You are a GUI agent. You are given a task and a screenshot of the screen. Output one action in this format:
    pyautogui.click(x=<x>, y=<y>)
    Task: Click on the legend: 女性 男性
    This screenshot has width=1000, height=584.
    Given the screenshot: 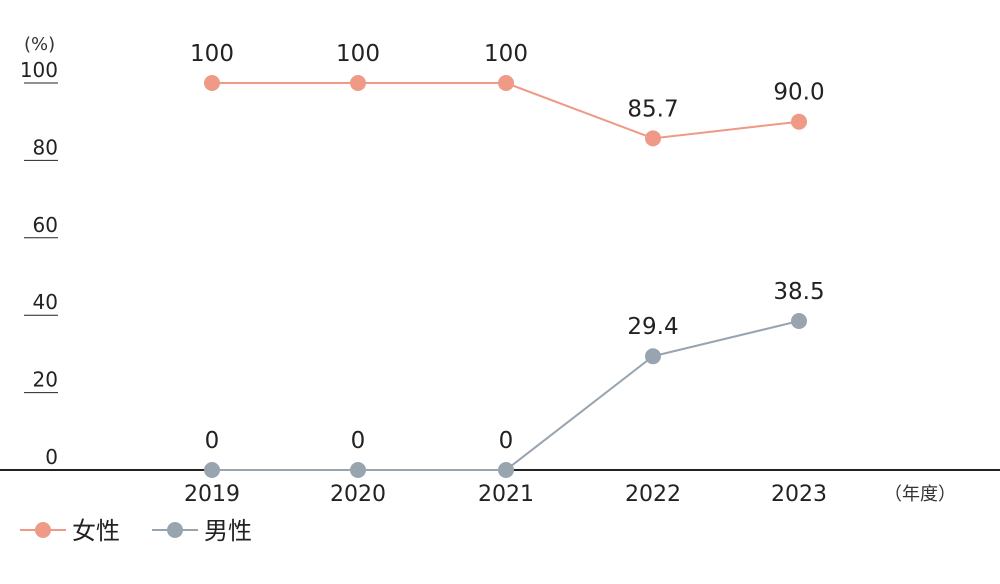 What is the action you would take?
    pyautogui.click(x=136, y=531)
    